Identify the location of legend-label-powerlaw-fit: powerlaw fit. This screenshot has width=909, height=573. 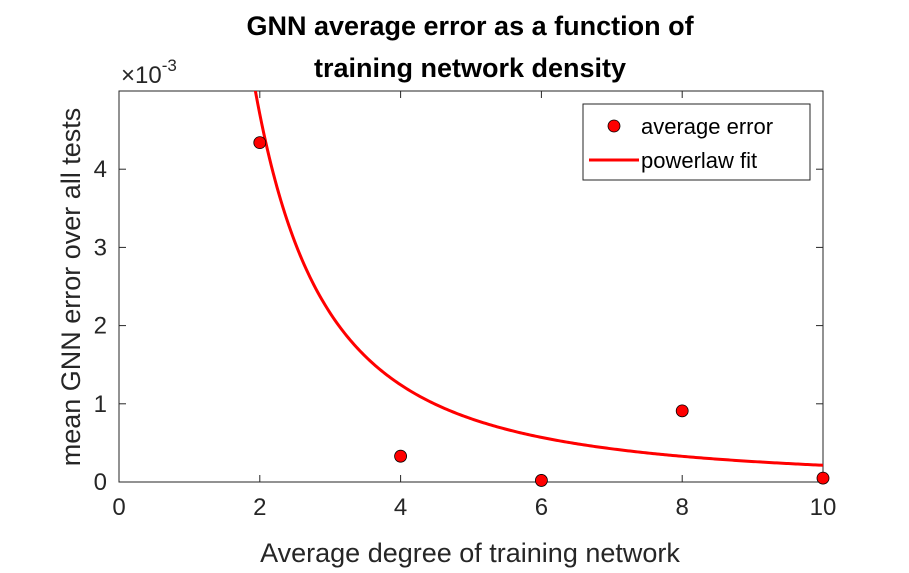
(699, 160).